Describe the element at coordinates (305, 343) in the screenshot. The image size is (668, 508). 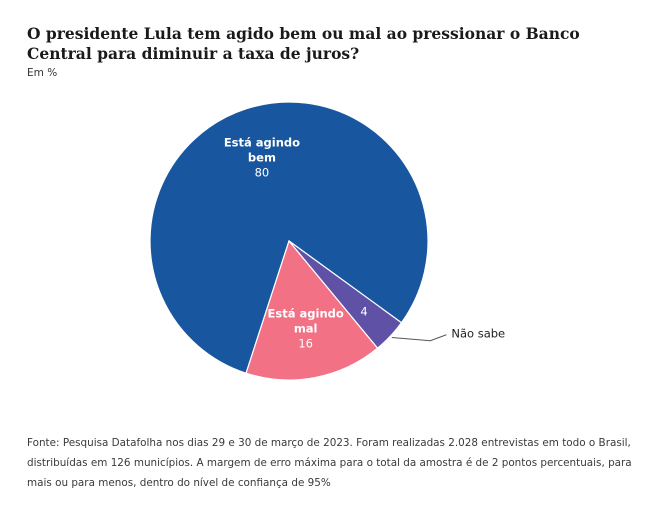
I see `slice-value-1: 16` at that location.